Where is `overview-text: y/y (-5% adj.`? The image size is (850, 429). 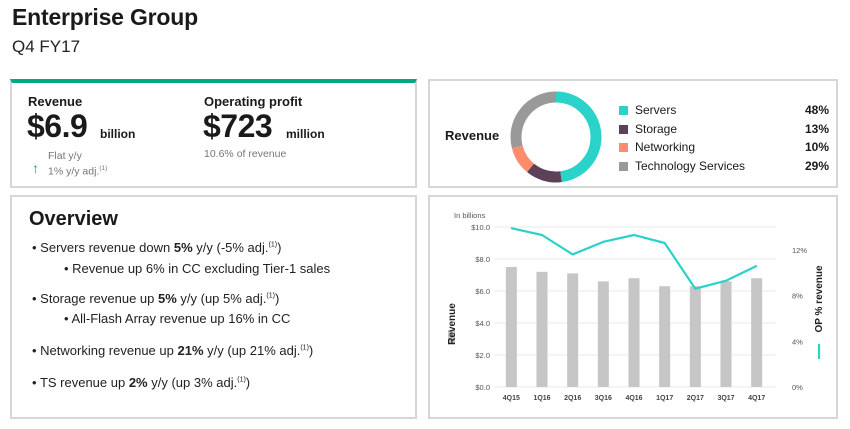
overview-text: y/y (-5% adj. is located at coordinates (230, 247).